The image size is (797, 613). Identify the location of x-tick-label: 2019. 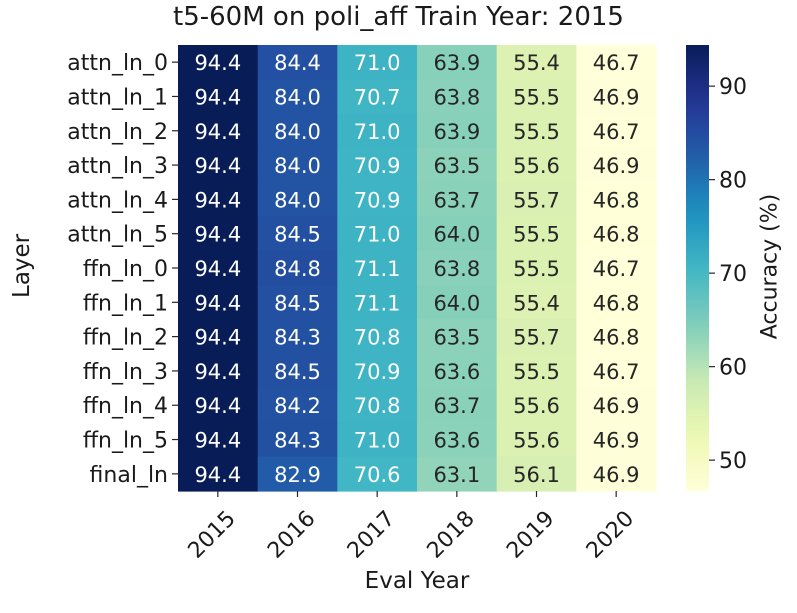
(530, 534).